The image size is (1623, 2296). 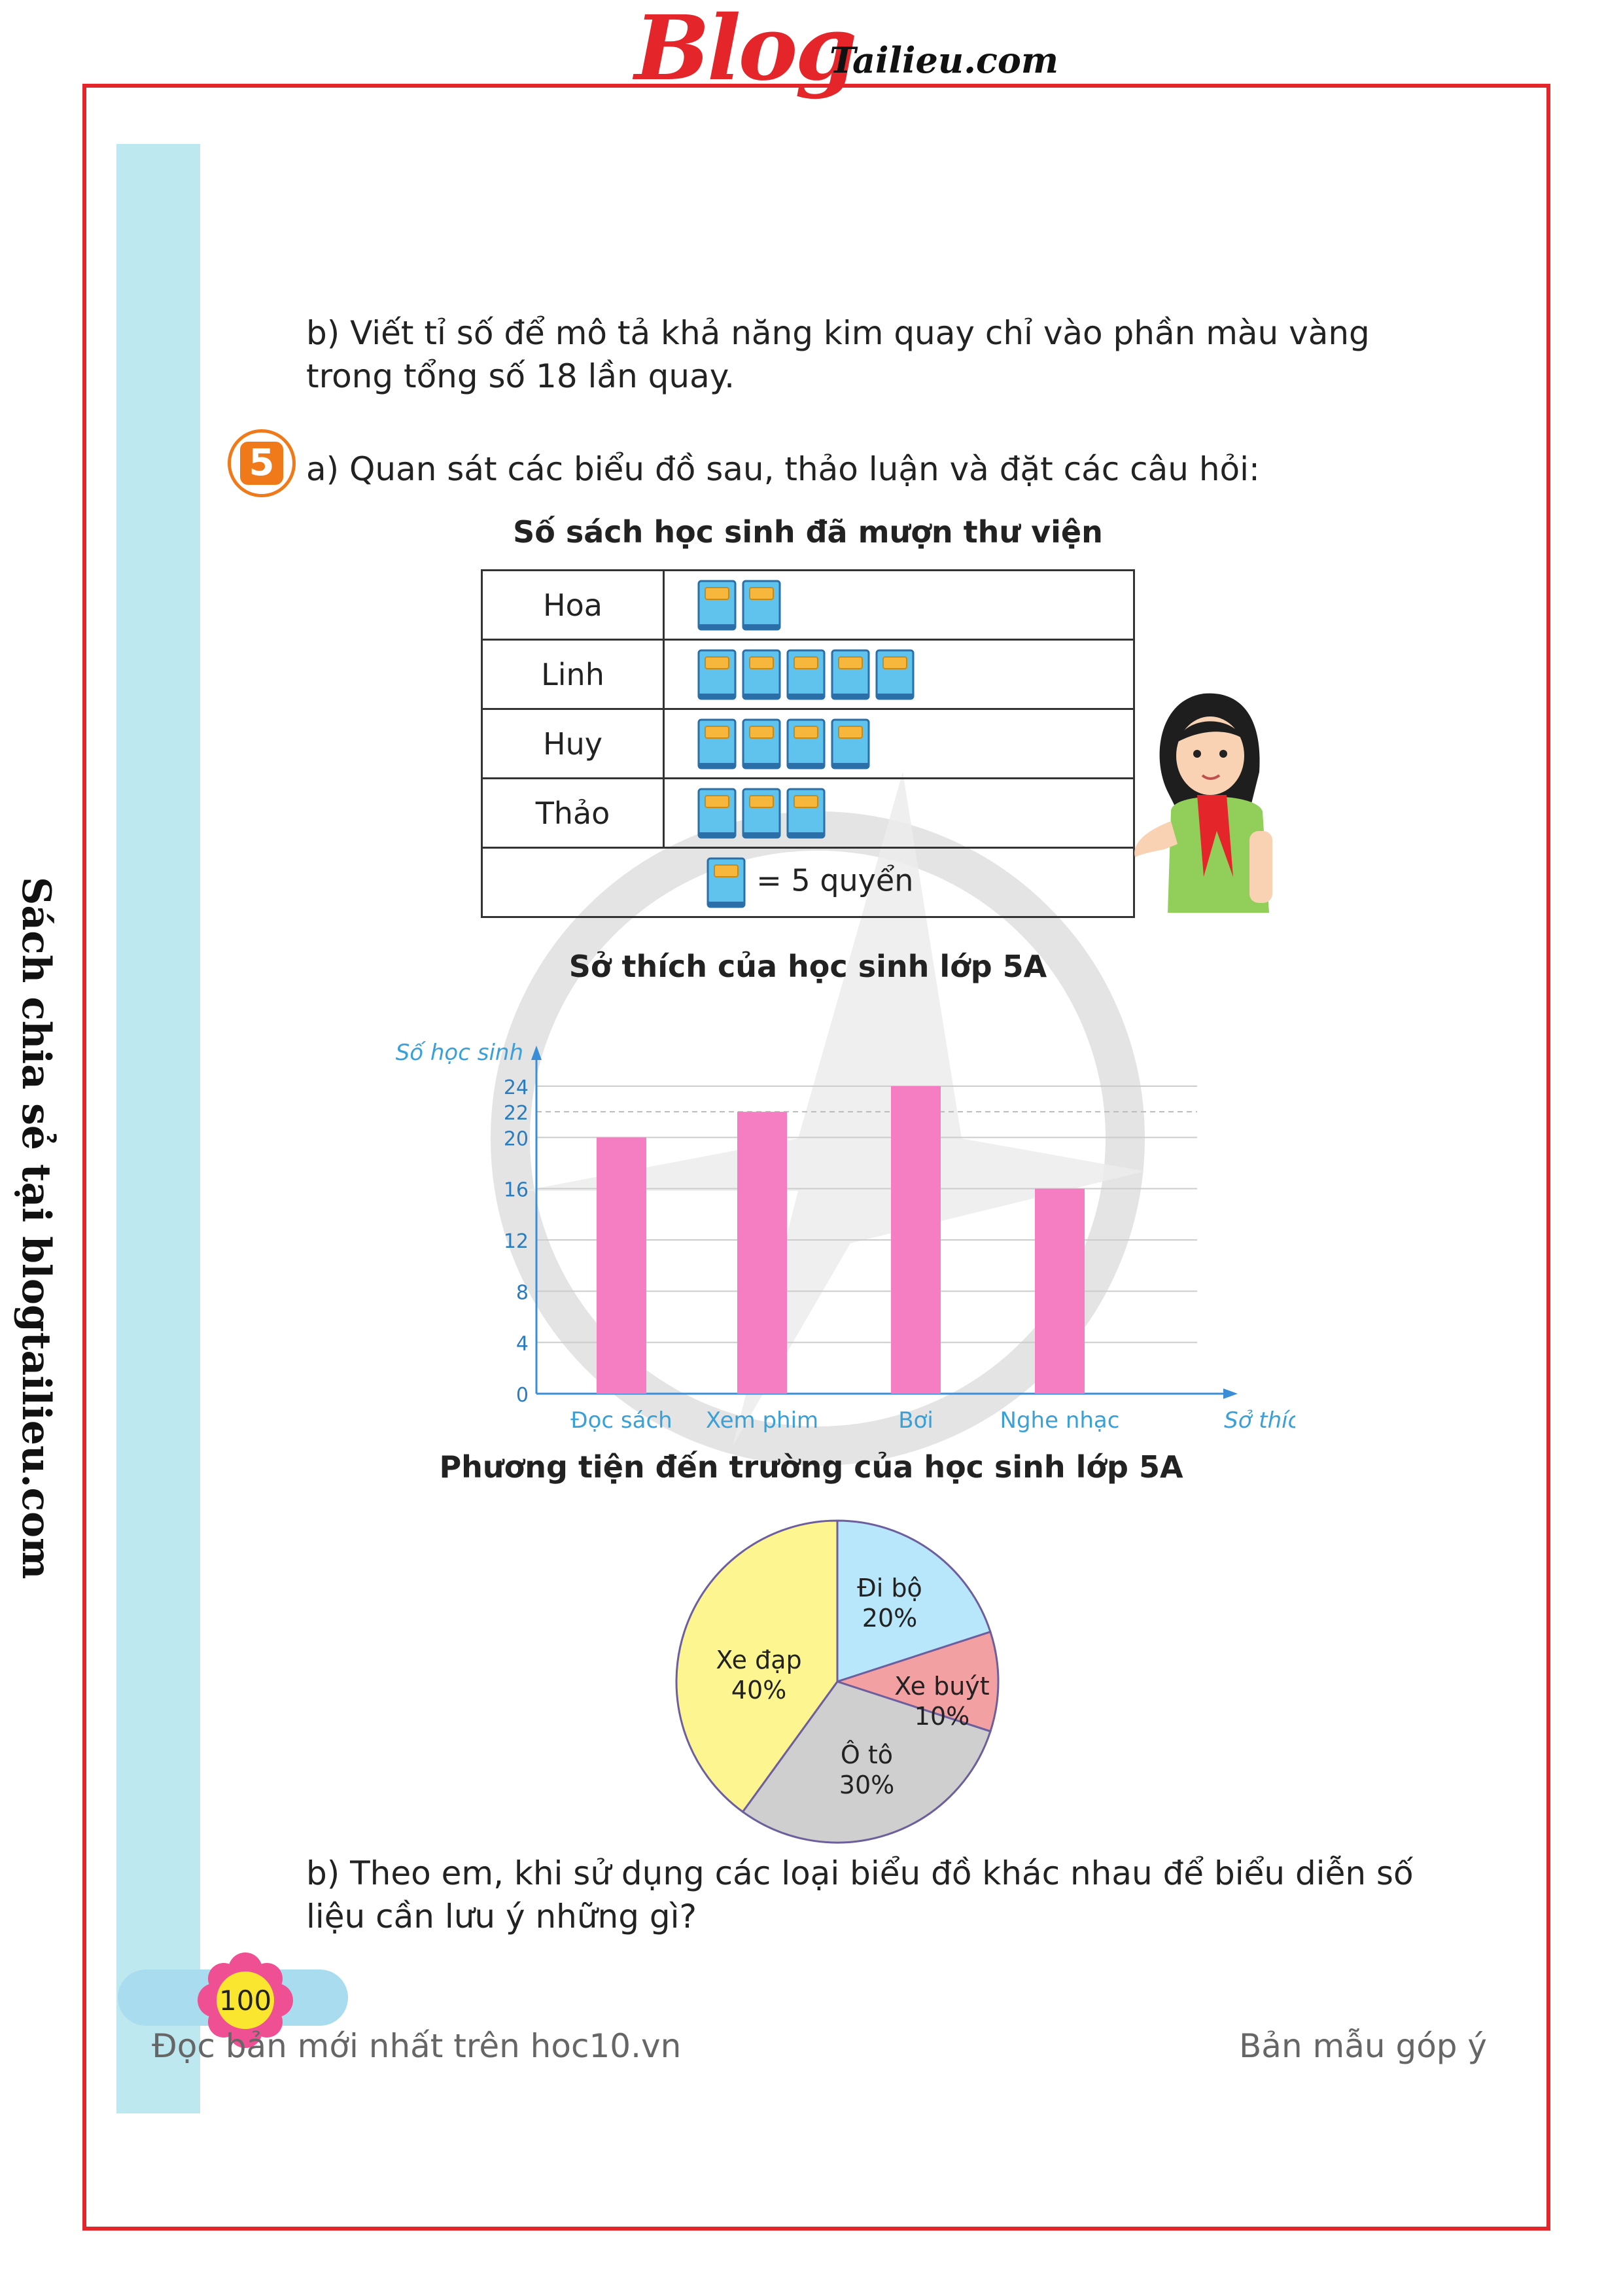 What do you see at coordinates (522, 1396) in the screenshot?
I see `y-tick-label: 0` at bounding box center [522, 1396].